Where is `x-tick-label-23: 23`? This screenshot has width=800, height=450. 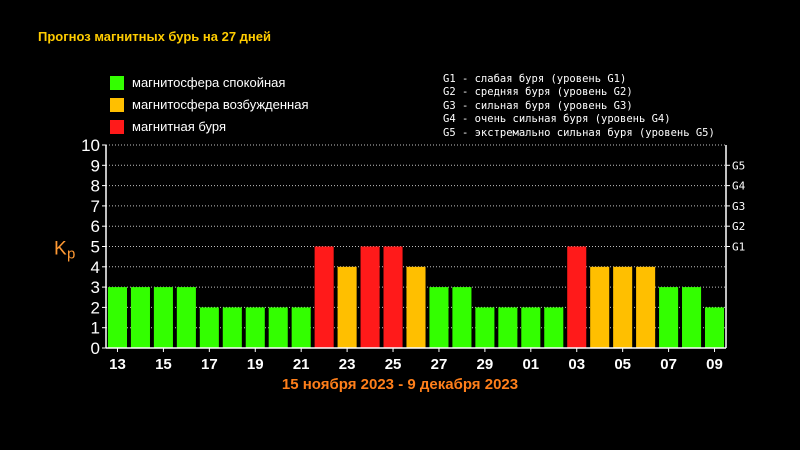 x-tick-label-23: 23 is located at coordinates (347, 364).